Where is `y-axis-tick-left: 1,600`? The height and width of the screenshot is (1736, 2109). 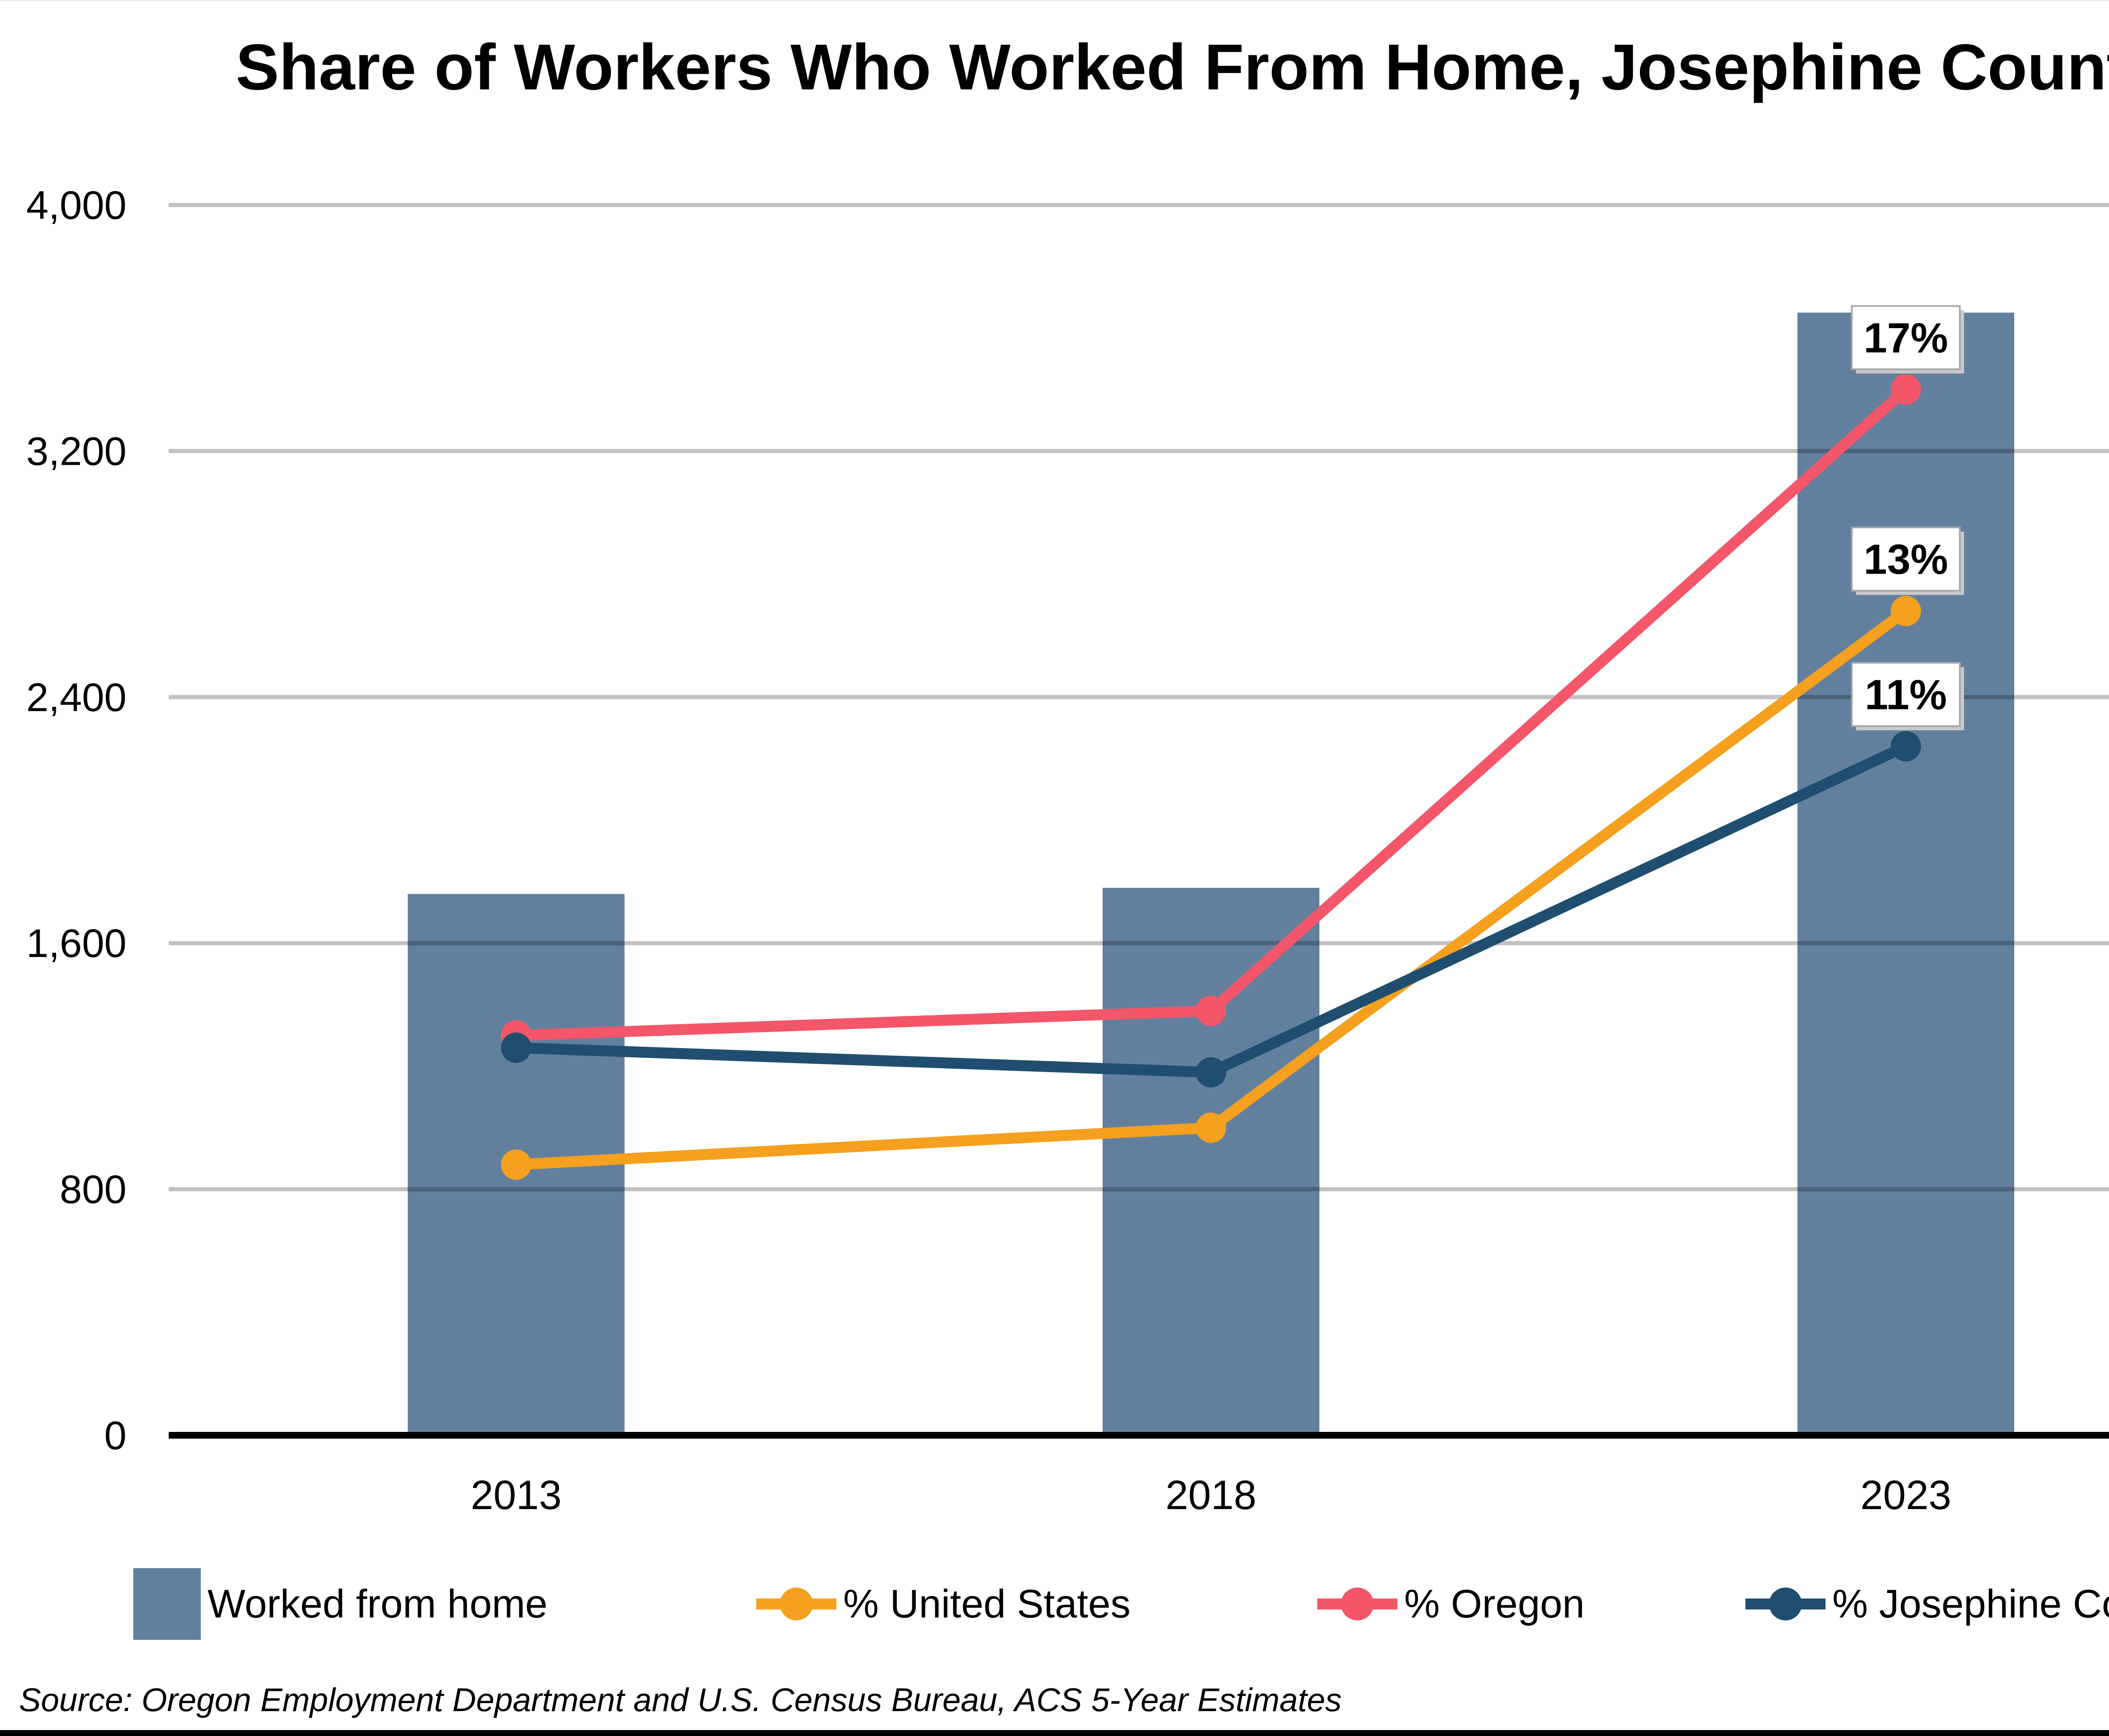 y-axis-tick-left: 1,600 is located at coordinates (76, 944).